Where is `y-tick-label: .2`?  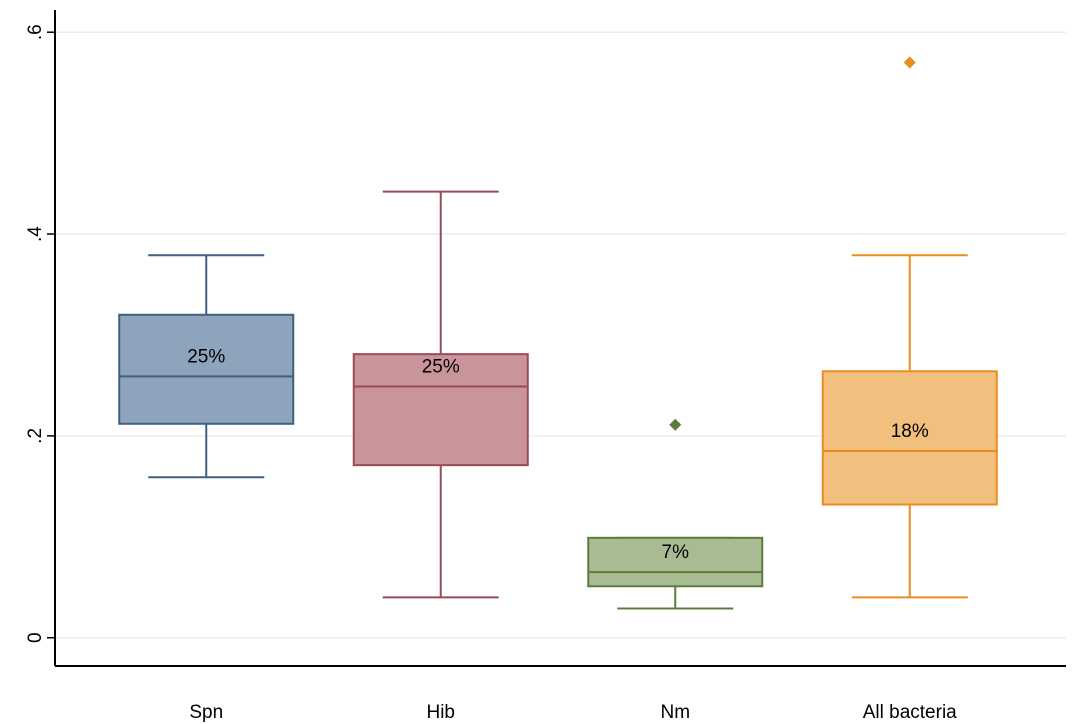
y-tick-label: .2 is located at coordinates (35, 436).